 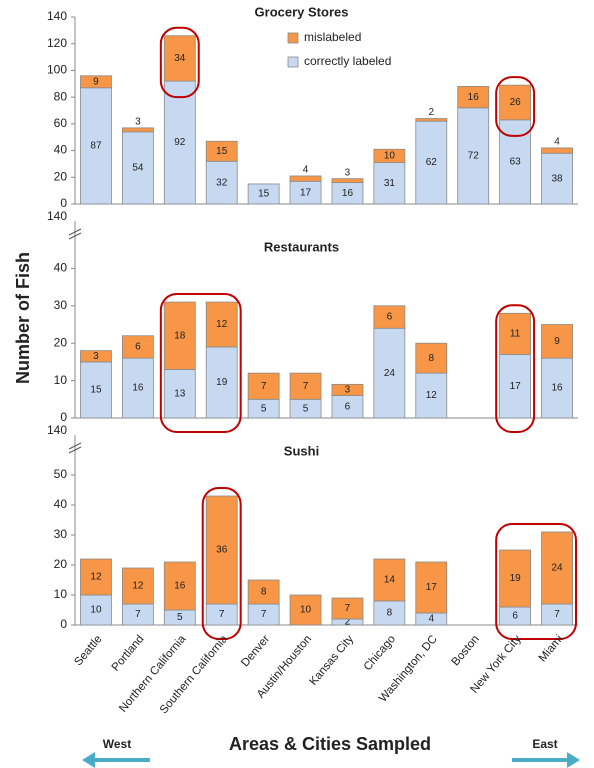 What do you see at coordinates (88, 650) in the screenshot?
I see `x-tick-label: Seattle` at bounding box center [88, 650].